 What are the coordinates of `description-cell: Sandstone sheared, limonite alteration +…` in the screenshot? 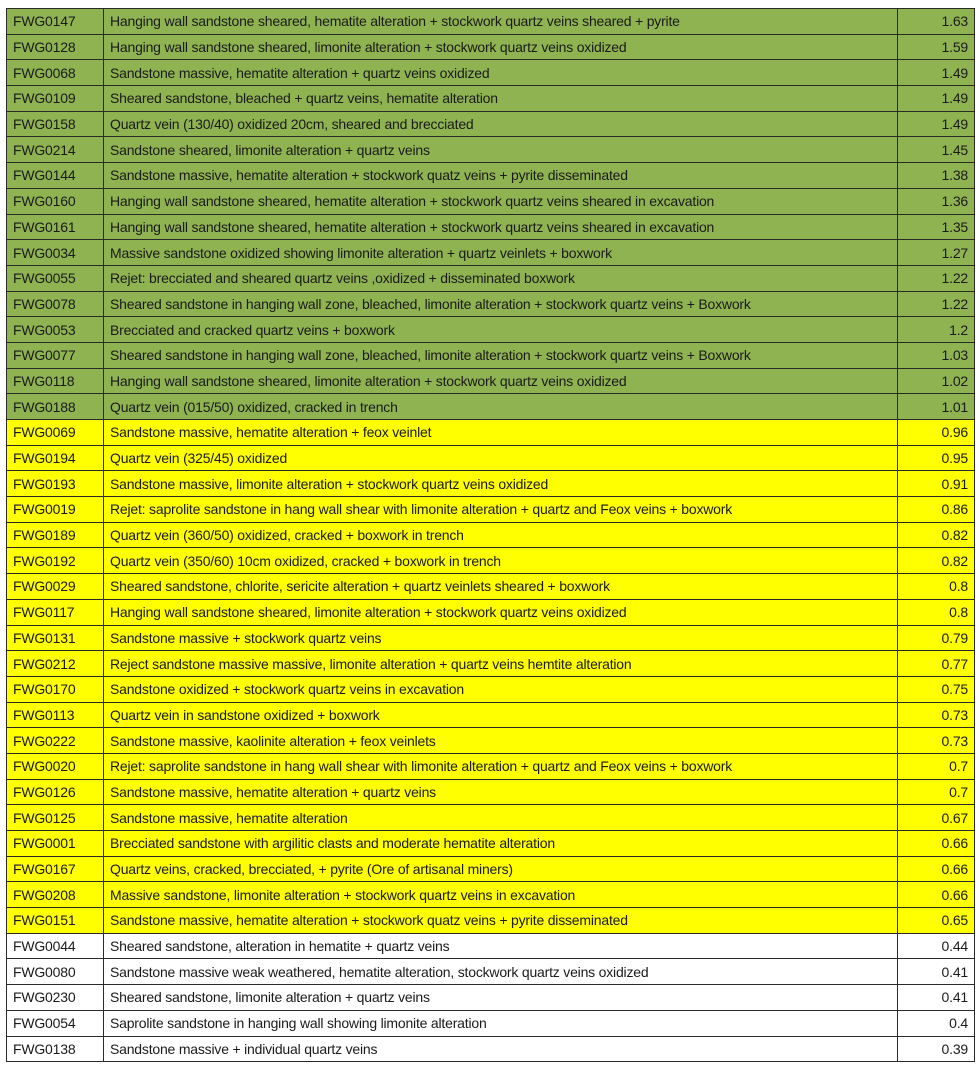 It's located at (500, 150).